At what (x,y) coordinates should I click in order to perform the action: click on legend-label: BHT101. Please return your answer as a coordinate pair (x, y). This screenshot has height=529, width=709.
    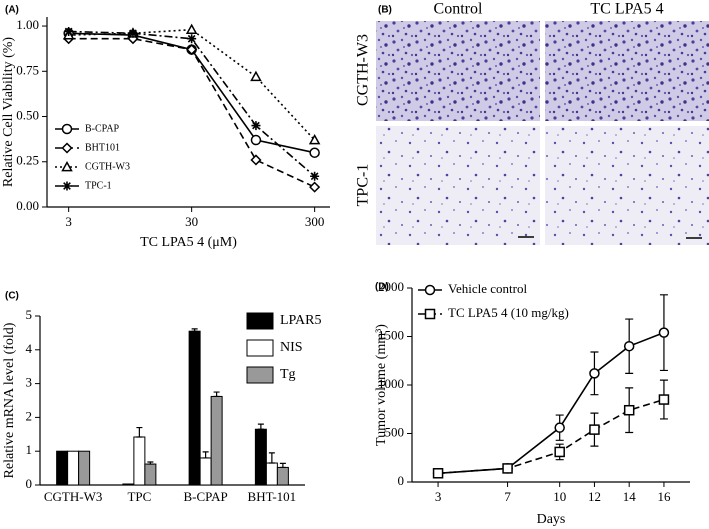
    Looking at the image, I should click on (102, 147).